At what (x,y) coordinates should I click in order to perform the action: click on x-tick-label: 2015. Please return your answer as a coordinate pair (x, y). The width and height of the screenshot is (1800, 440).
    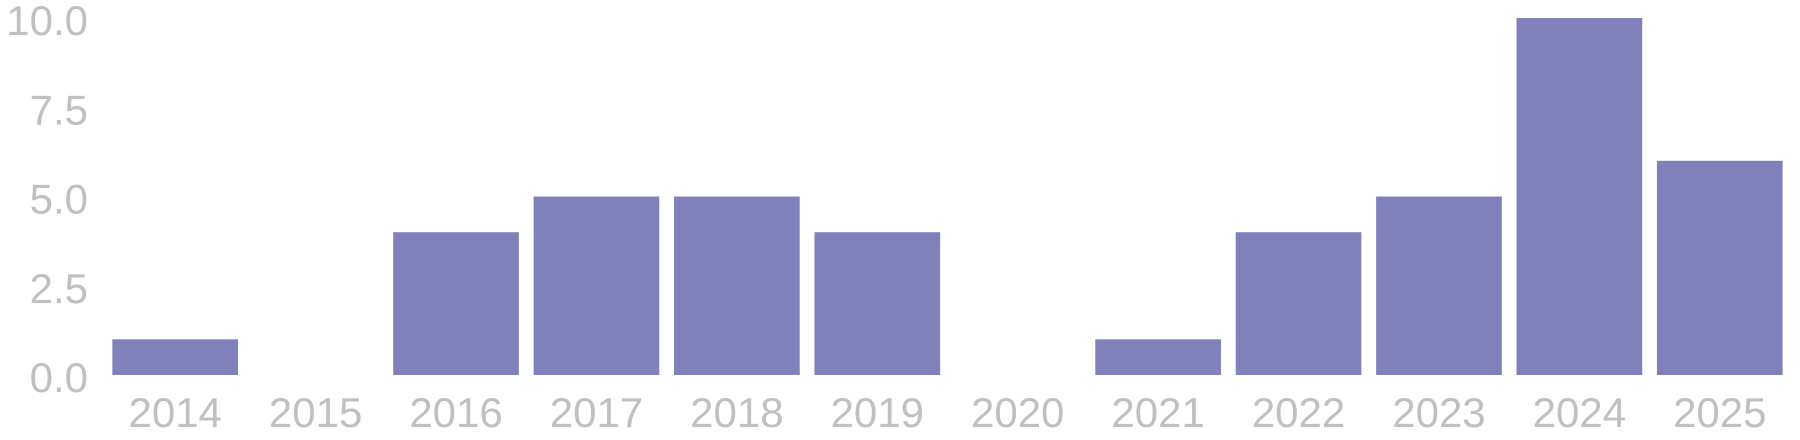
    Looking at the image, I should click on (315, 412).